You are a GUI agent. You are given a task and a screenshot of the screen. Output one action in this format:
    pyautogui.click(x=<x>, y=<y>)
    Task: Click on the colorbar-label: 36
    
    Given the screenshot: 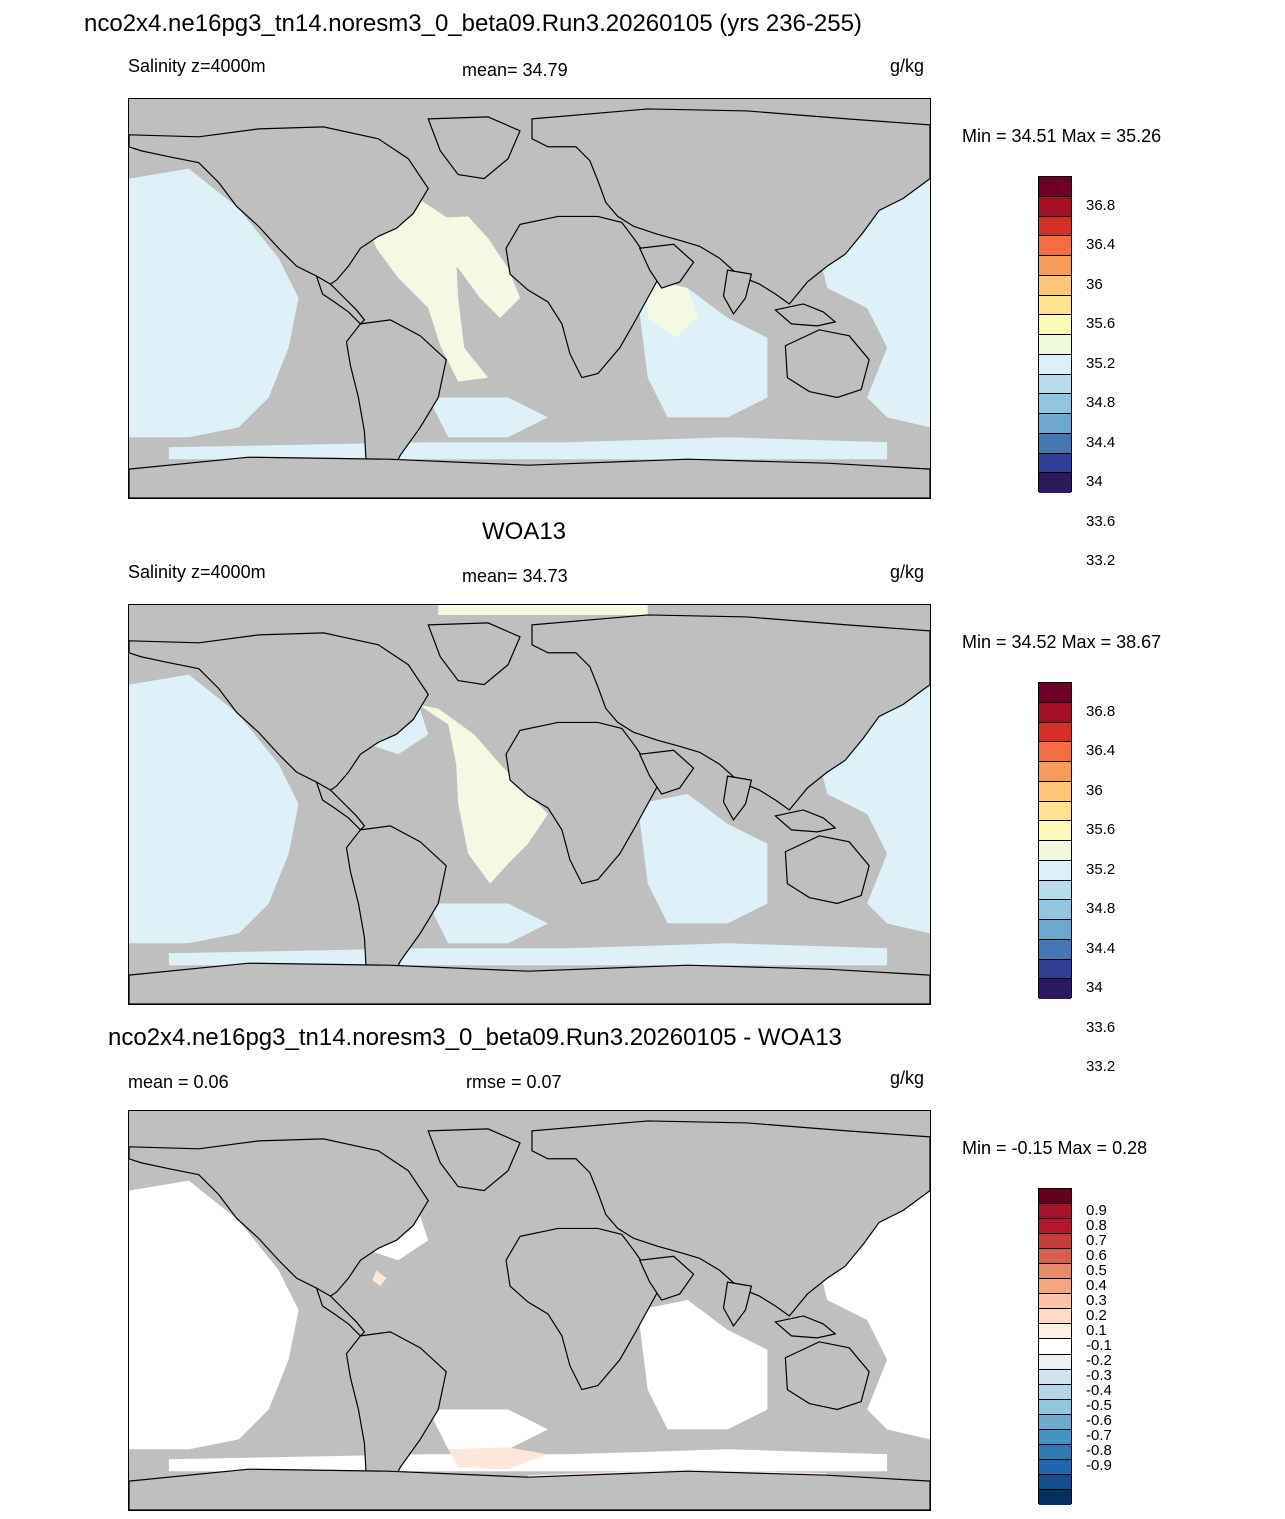 What is the action you would take?
    pyautogui.click(x=1094, y=790)
    